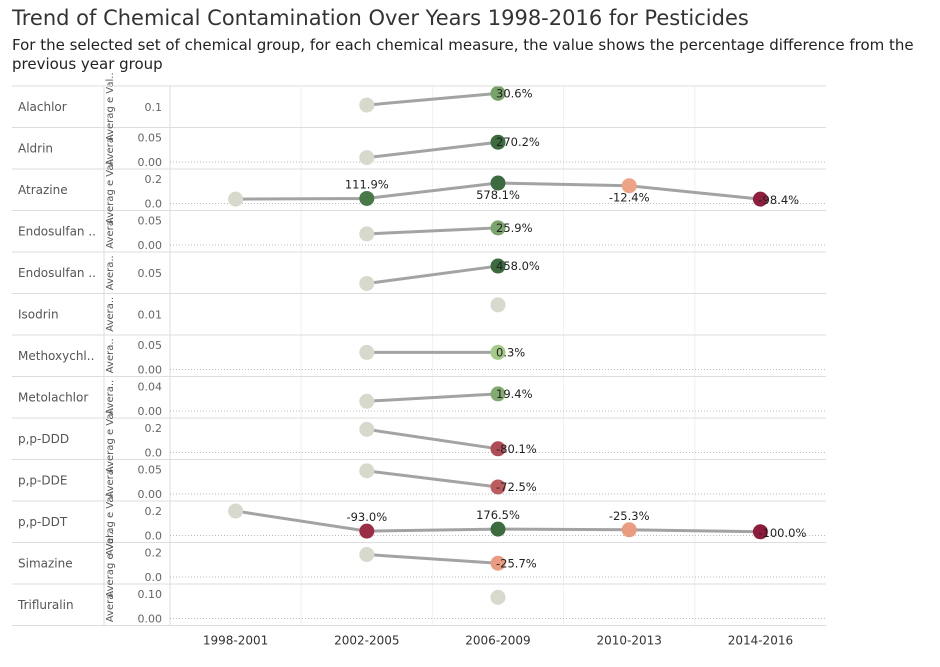 This screenshot has height=667, width=940. Describe the element at coordinates (629, 198) in the screenshot. I see `data-label: -12.4%` at that location.